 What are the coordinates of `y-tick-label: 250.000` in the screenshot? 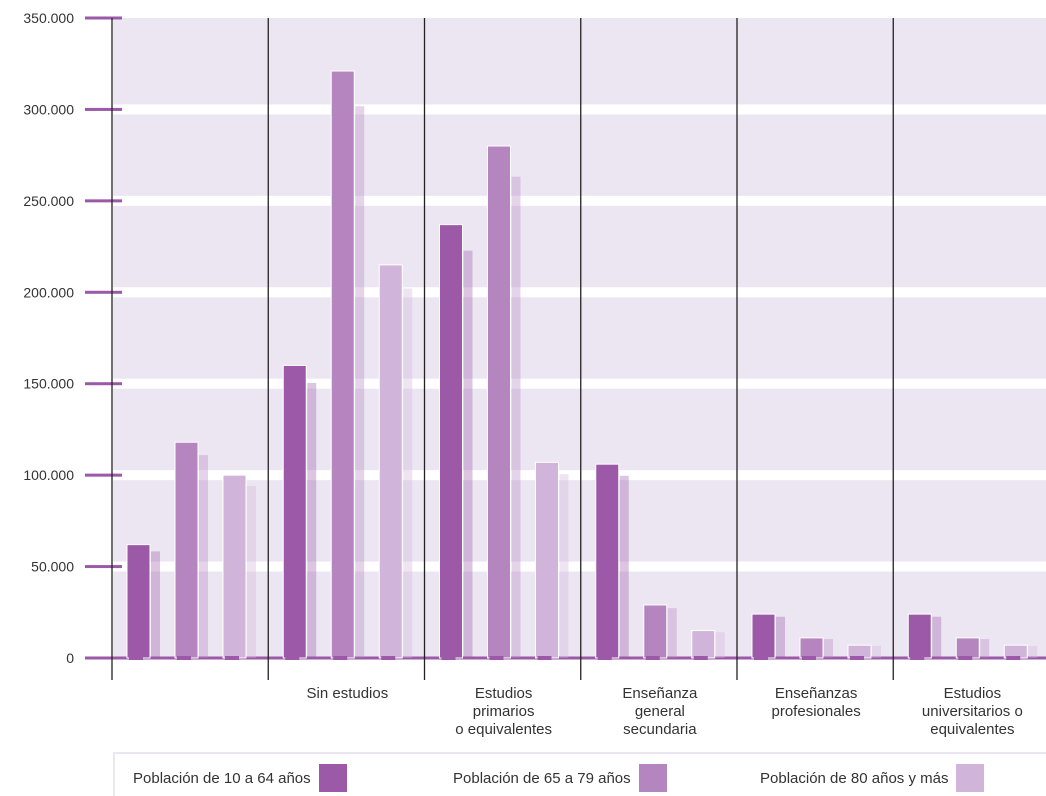 It's located at (48, 201).